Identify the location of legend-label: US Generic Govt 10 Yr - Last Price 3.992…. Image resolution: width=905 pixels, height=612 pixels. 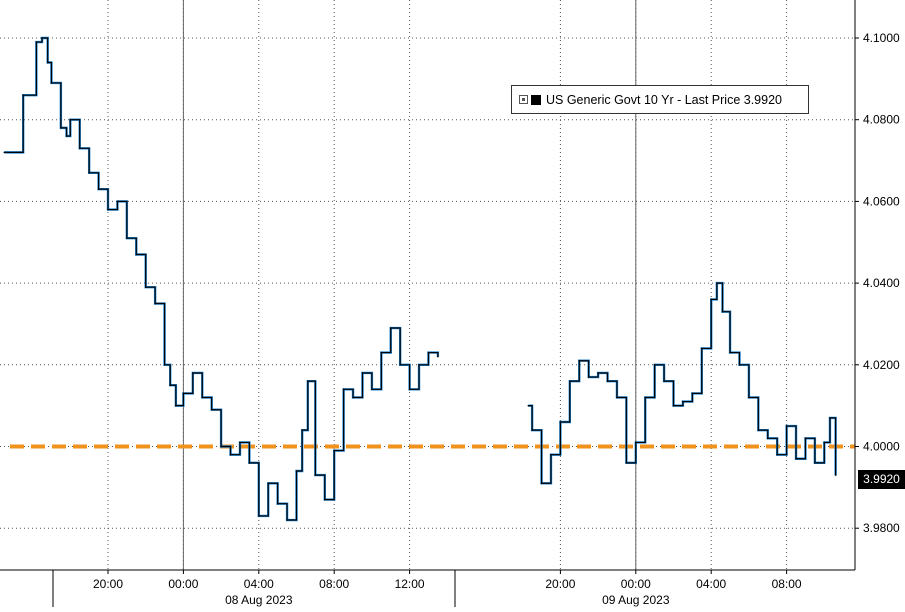
(664, 99).